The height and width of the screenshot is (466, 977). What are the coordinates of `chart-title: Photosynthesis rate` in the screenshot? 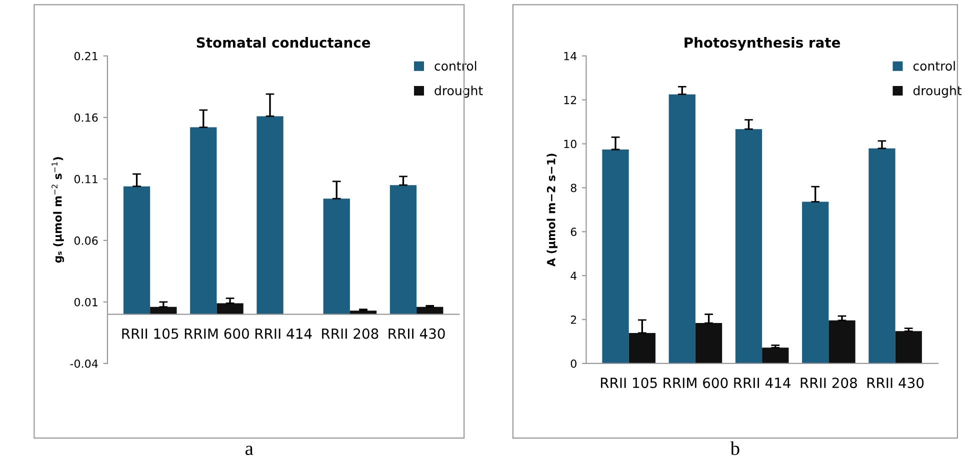 It's located at (762, 44).